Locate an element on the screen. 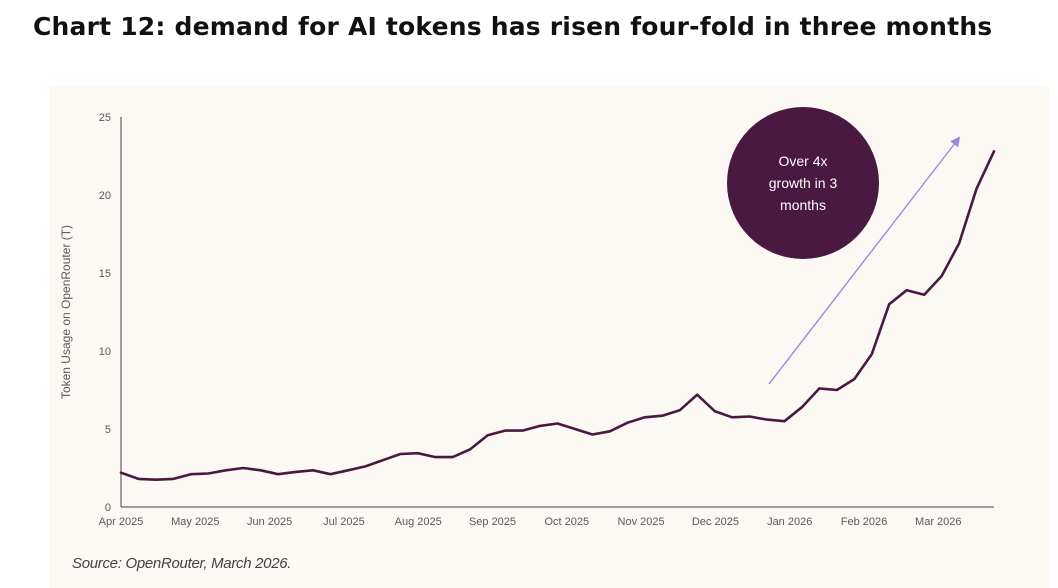 The image size is (1058, 588). x-tick-label: May 2025 is located at coordinates (195, 522).